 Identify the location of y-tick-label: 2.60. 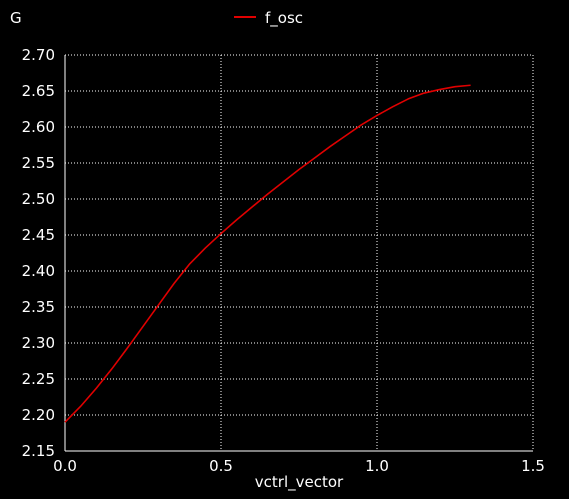
(38, 127).